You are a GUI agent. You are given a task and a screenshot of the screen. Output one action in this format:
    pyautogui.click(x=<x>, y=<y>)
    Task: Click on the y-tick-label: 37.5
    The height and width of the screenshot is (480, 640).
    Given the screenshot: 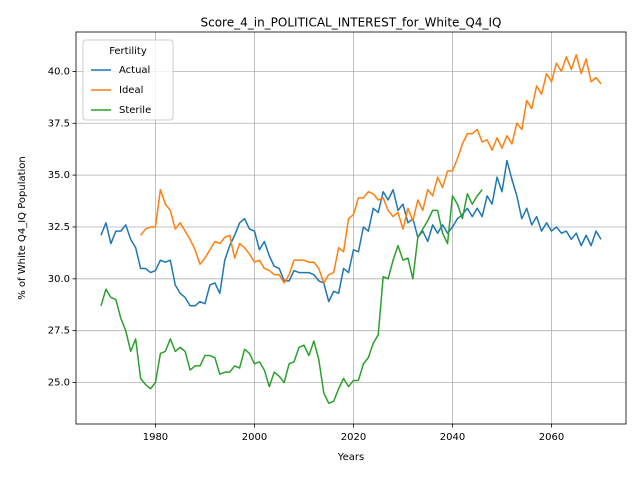 What is the action you would take?
    pyautogui.click(x=59, y=123)
    